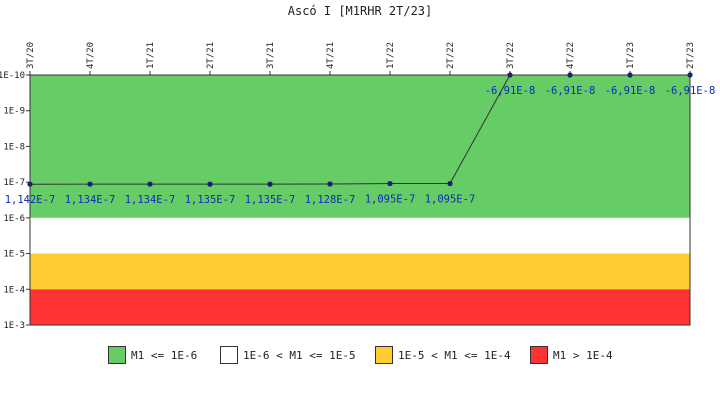 The image size is (720, 400). What do you see at coordinates (271, 55) in the screenshot?
I see `x-tick-label: 3T/21` at bounding box center [271, 55].